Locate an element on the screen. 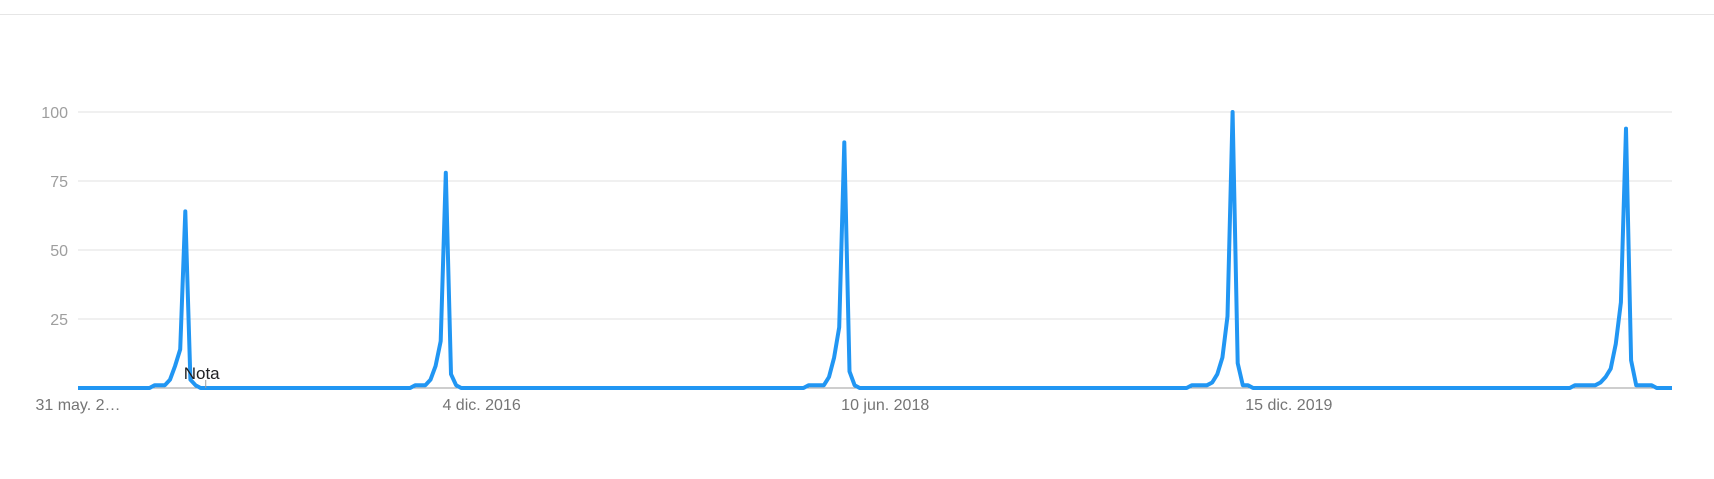 The image size is (1714, 479). y-tick-label-25: 25 is located at coordinates (59, 320).